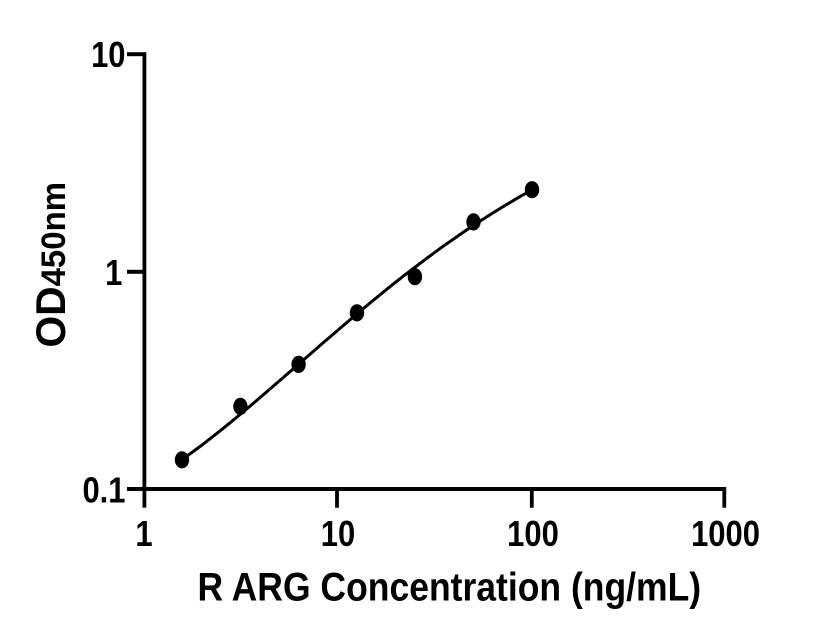  Describe the element at coordinates (725, 535) in the screenshot. I see `svg-text: 1000` at that location.